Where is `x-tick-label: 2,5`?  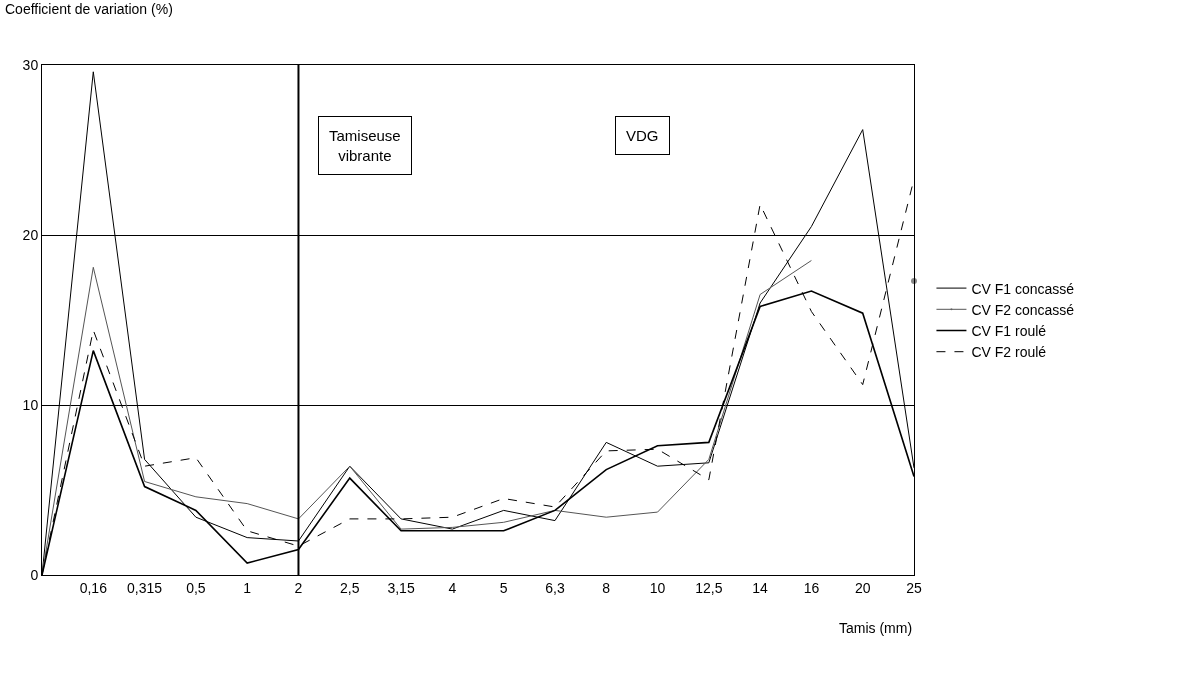 x-tick-label: 2,5 is located at coordinates (350, 587).